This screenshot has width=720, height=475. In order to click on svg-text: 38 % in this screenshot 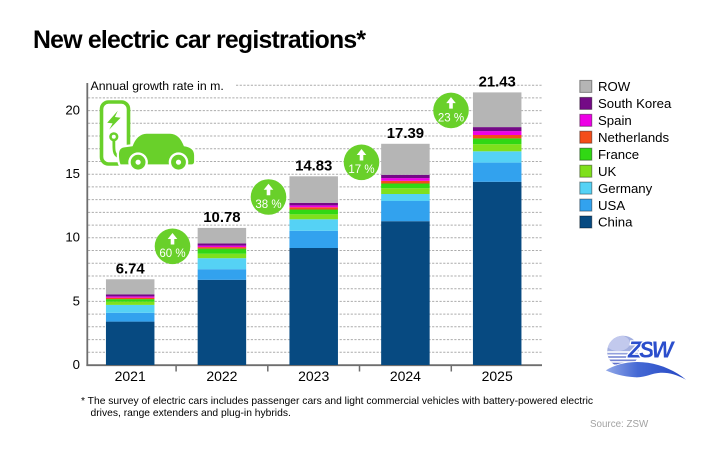, I will do `click(268, 205)`.